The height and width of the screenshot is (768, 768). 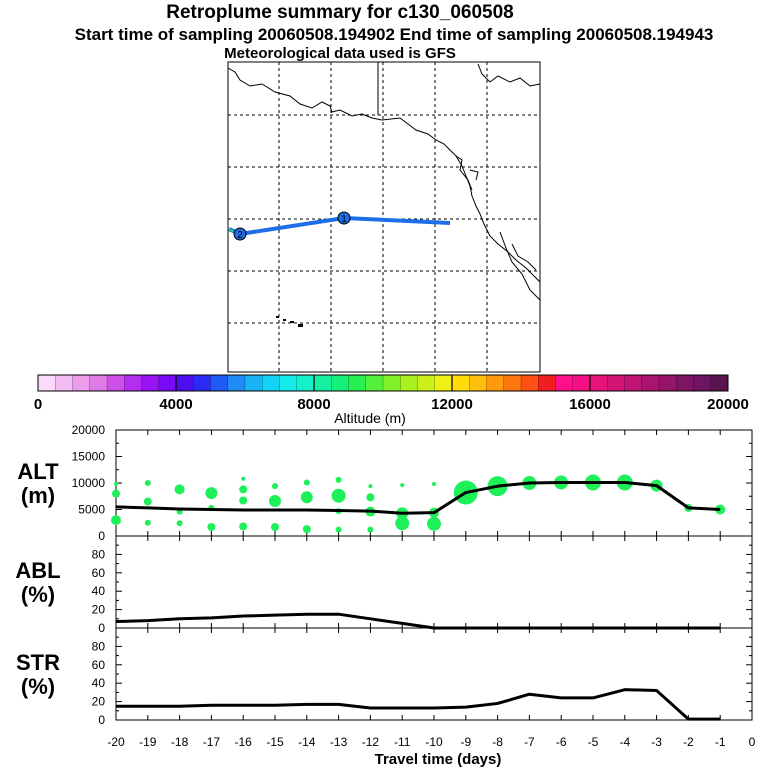 What do you see at coordinates (465, 742) in the screenshot?
I see `x-tick-label: -9` at bounding box center [465, 742].